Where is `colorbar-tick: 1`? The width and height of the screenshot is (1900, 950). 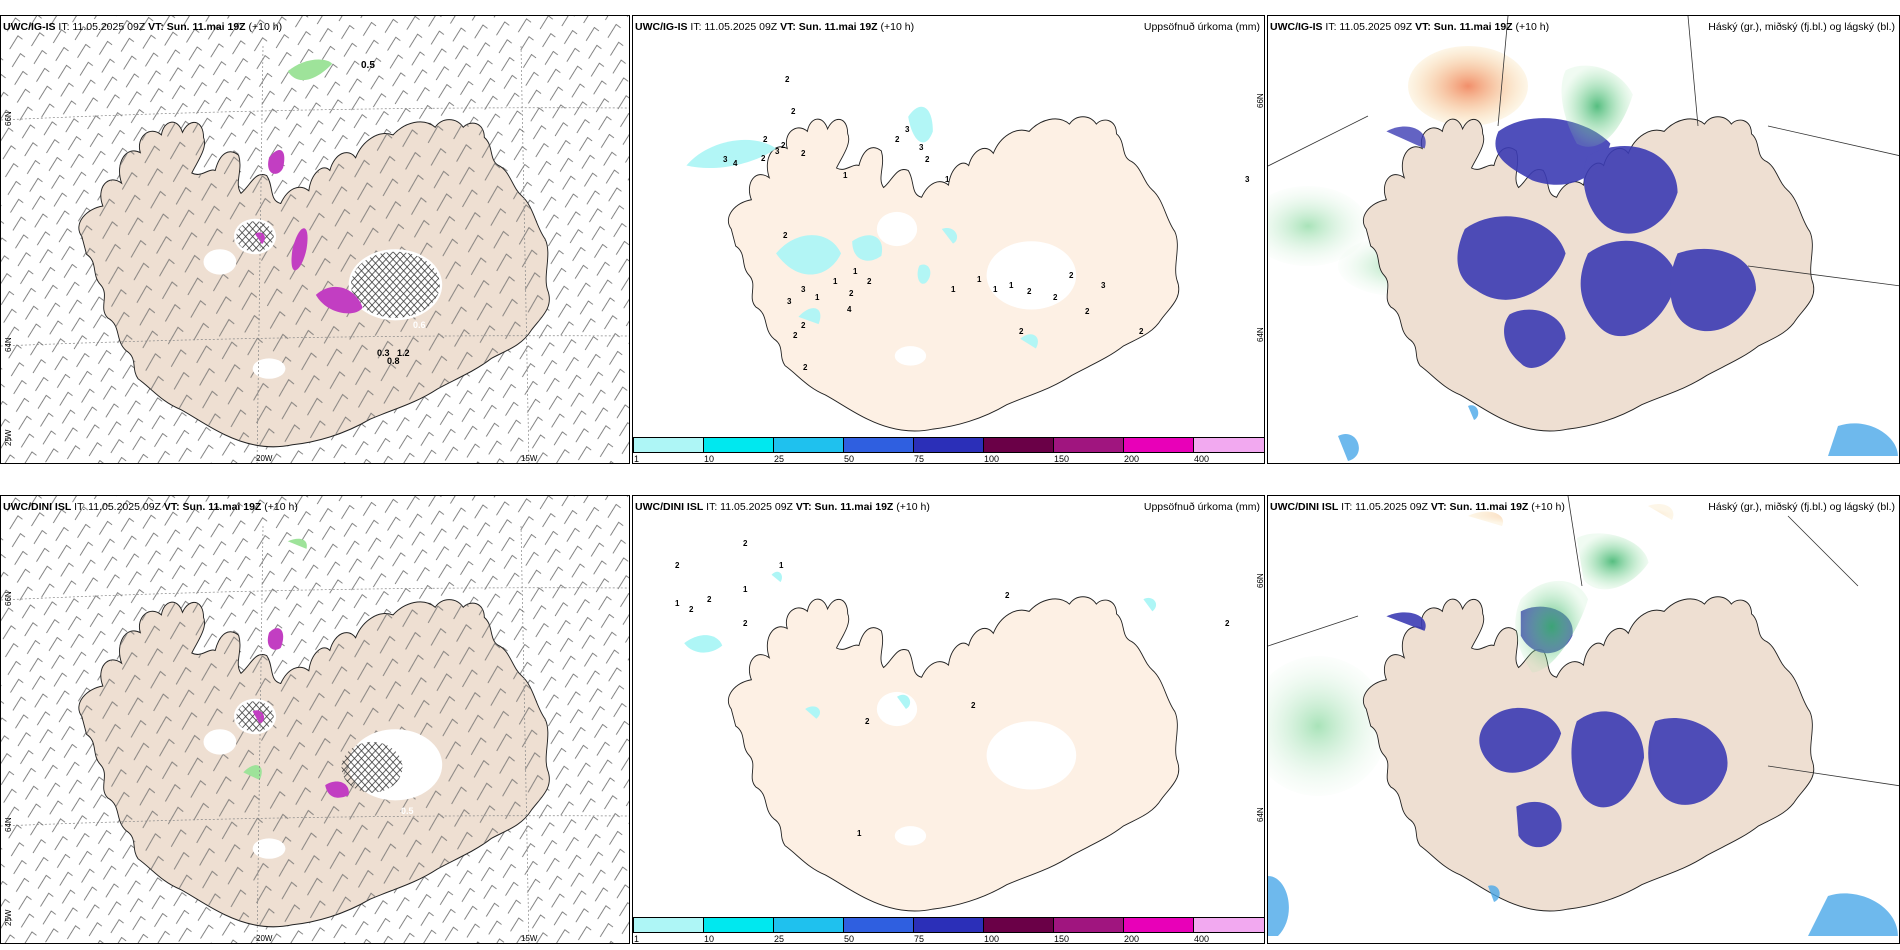 colorbar-tick: 1 is located at coordinates (637, 459).